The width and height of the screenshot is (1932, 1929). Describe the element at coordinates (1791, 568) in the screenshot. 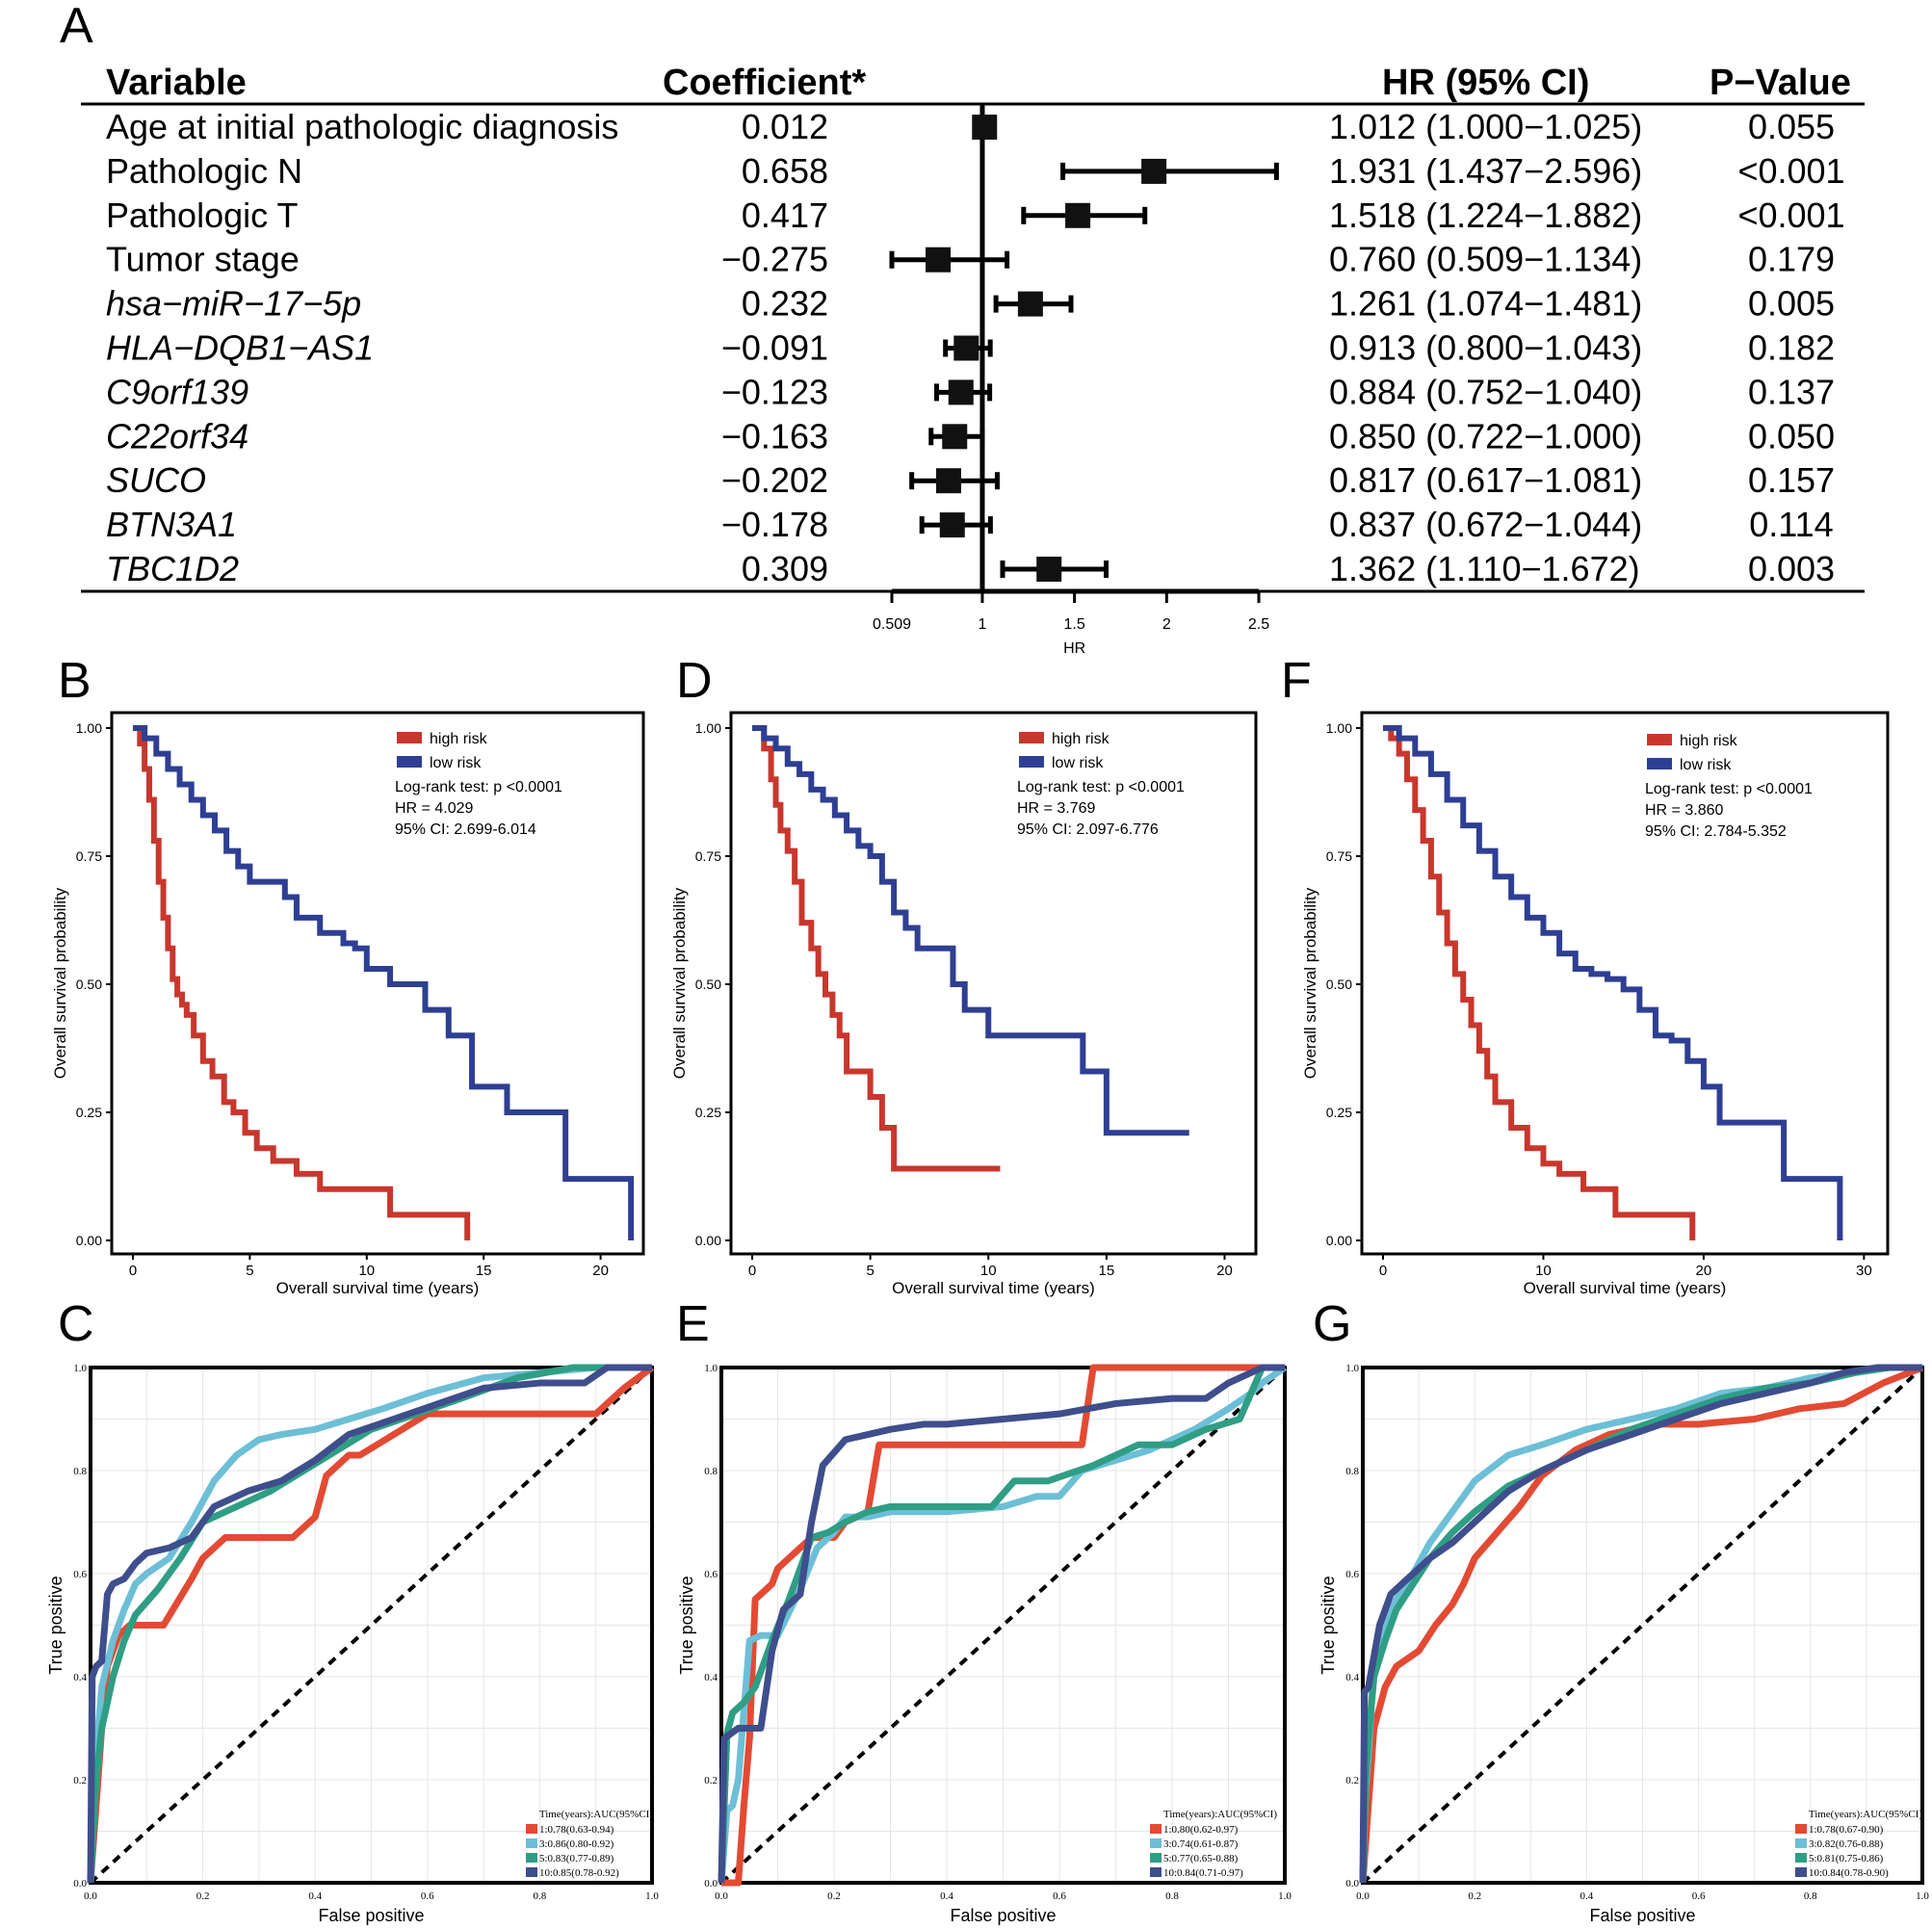

I see `p-value: 0.003` at that location.